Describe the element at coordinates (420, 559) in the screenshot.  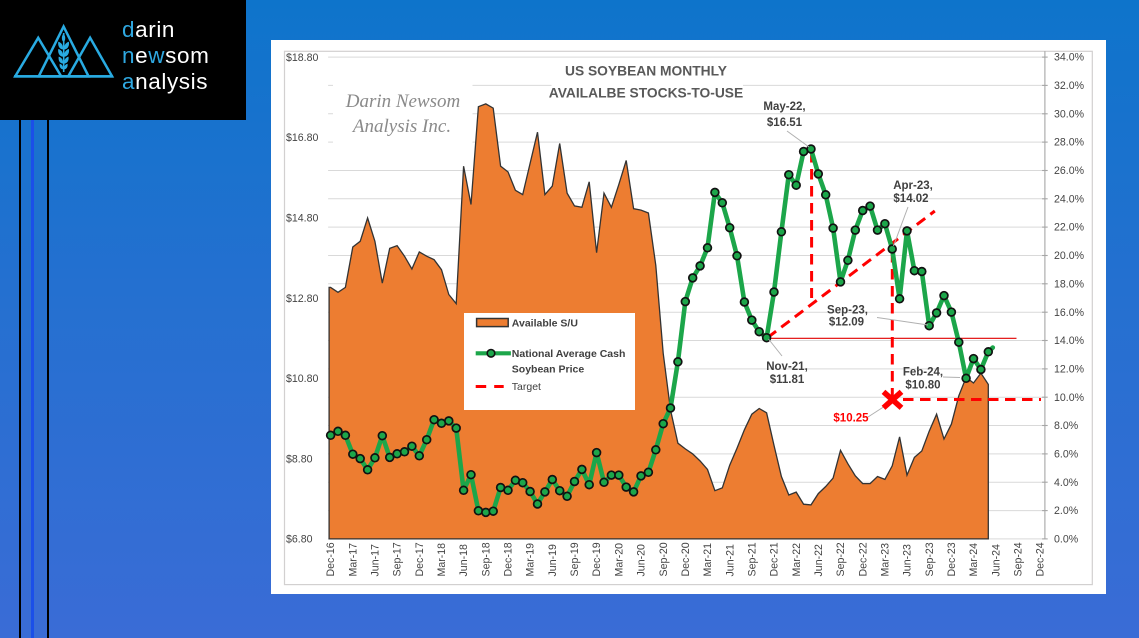
I see `svg-text: Dec-17` at that location.